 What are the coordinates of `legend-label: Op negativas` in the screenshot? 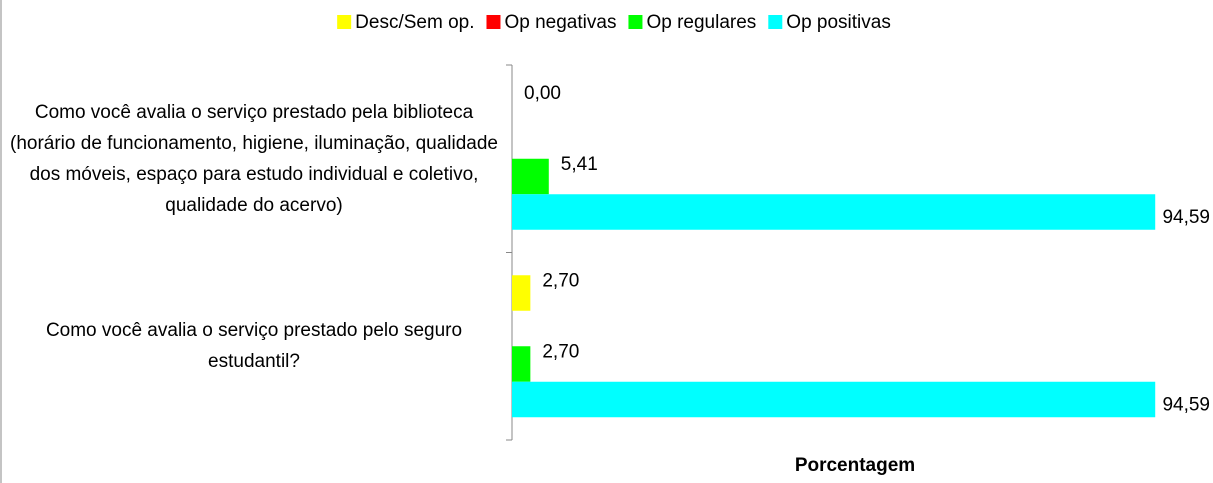 It's located at (560, 22).